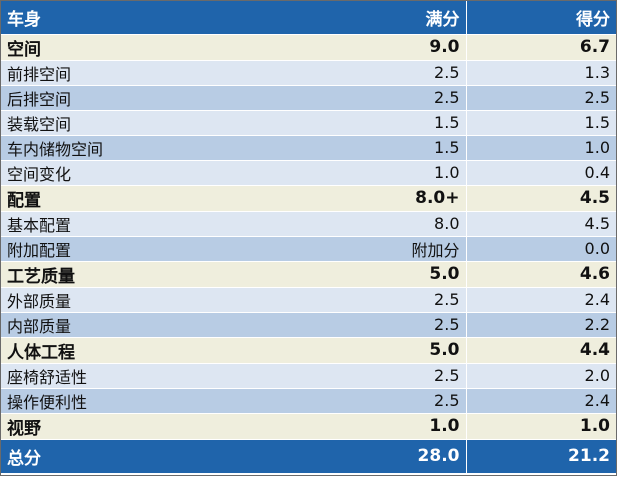 This screenshot has width=620, height=478. Describe the element at coordinates (379, 18) in the screenshot. I see `header-full-score: 满分` at that location.